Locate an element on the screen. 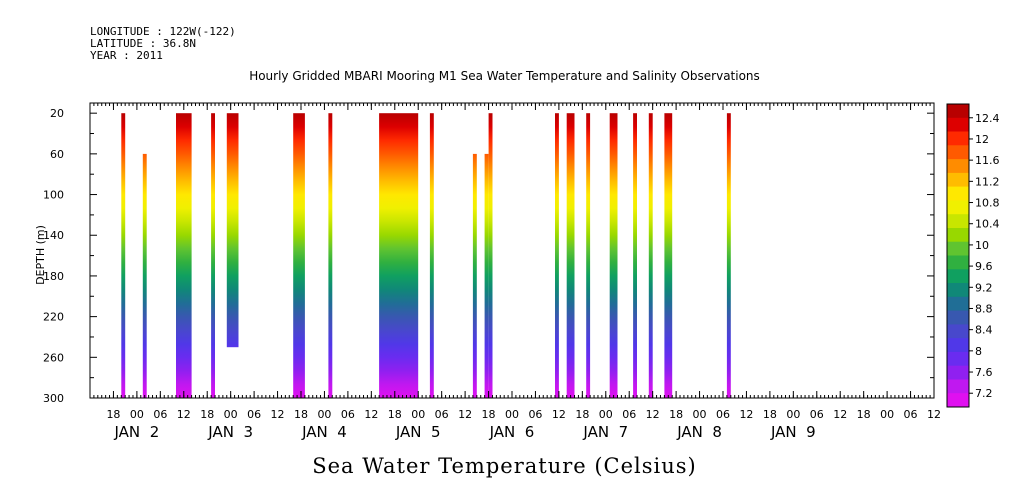 This screenshot has width=1009, height=504. y-tick-label: 220 is located at coordinates (53, 317).